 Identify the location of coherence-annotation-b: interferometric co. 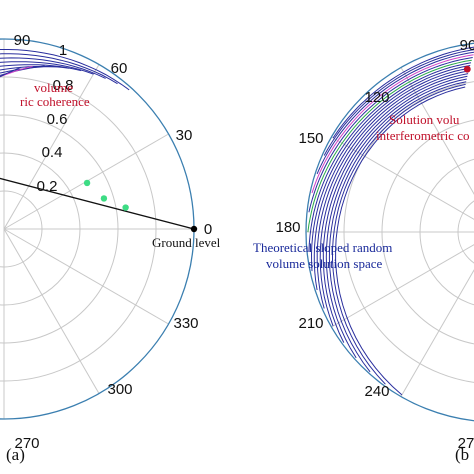
(422, 135).